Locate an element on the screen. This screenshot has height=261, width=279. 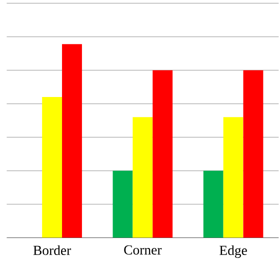
x-tick-label: Border is located at coordinates (52, 250).